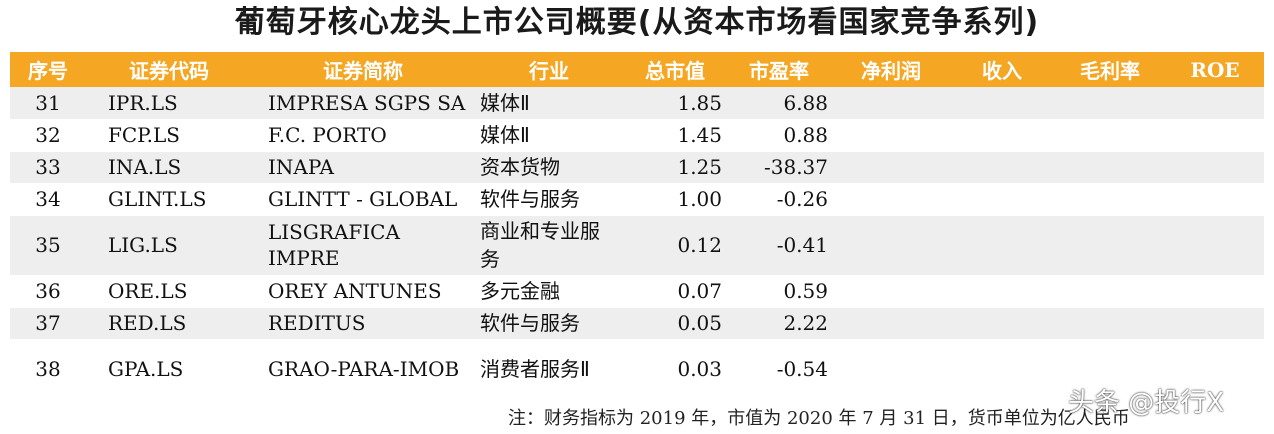 This screenshot has height=434, width=1274. What do you see at coordinates (363, 135) in the screenshot?
I see `cell-name: F.C. PORTO` at bounding box center [363, 135].